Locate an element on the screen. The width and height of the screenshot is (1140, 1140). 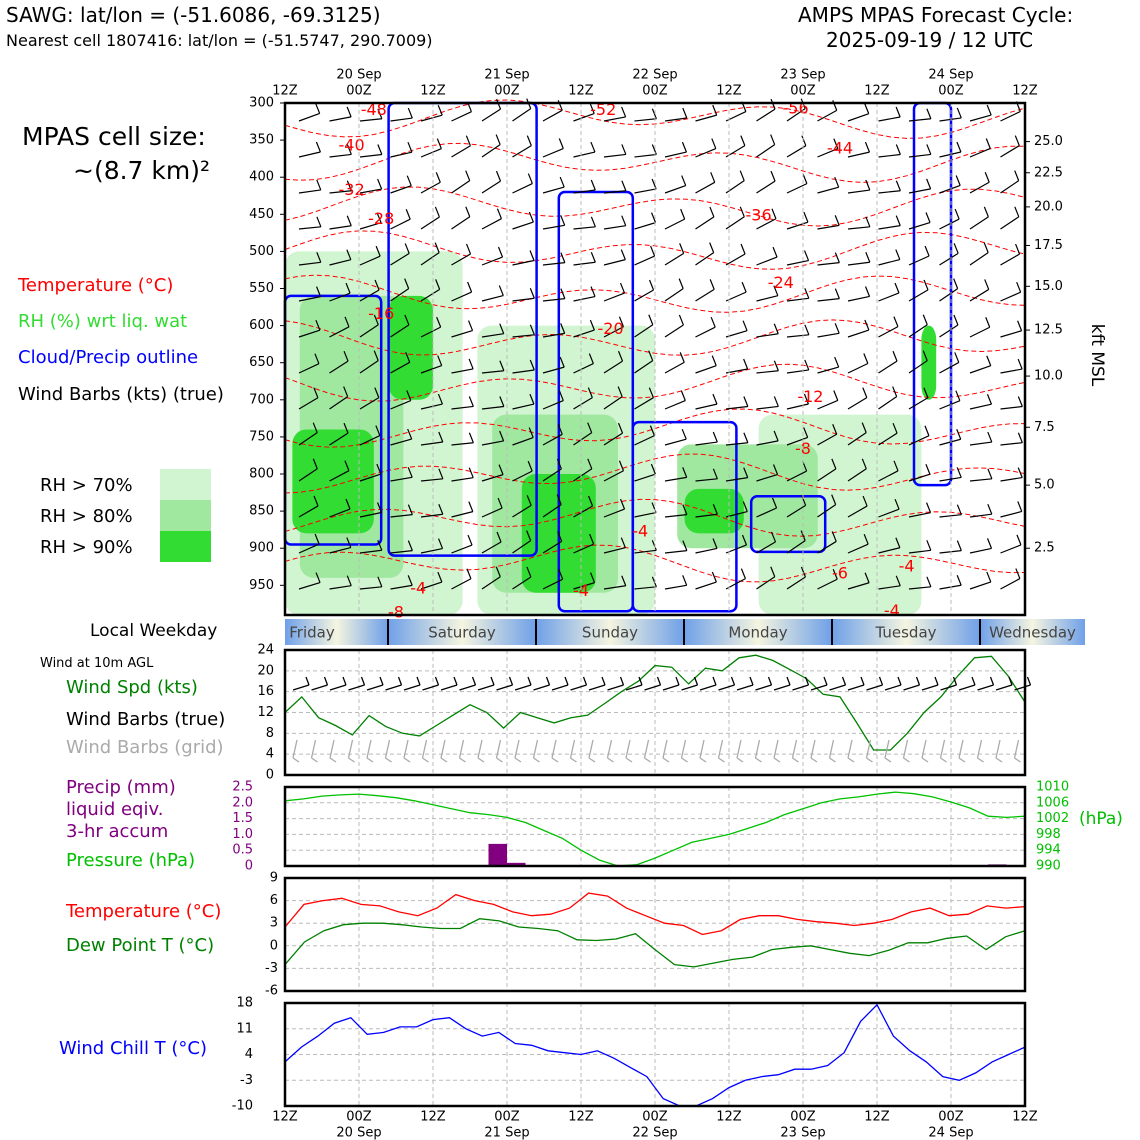
temperature-line is located at coordinates (655, 914).